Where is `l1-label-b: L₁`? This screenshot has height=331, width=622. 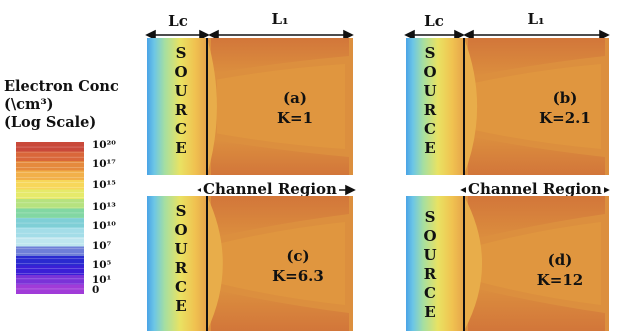 l1-label-b: L₁ is located at coordinates (536, 19).